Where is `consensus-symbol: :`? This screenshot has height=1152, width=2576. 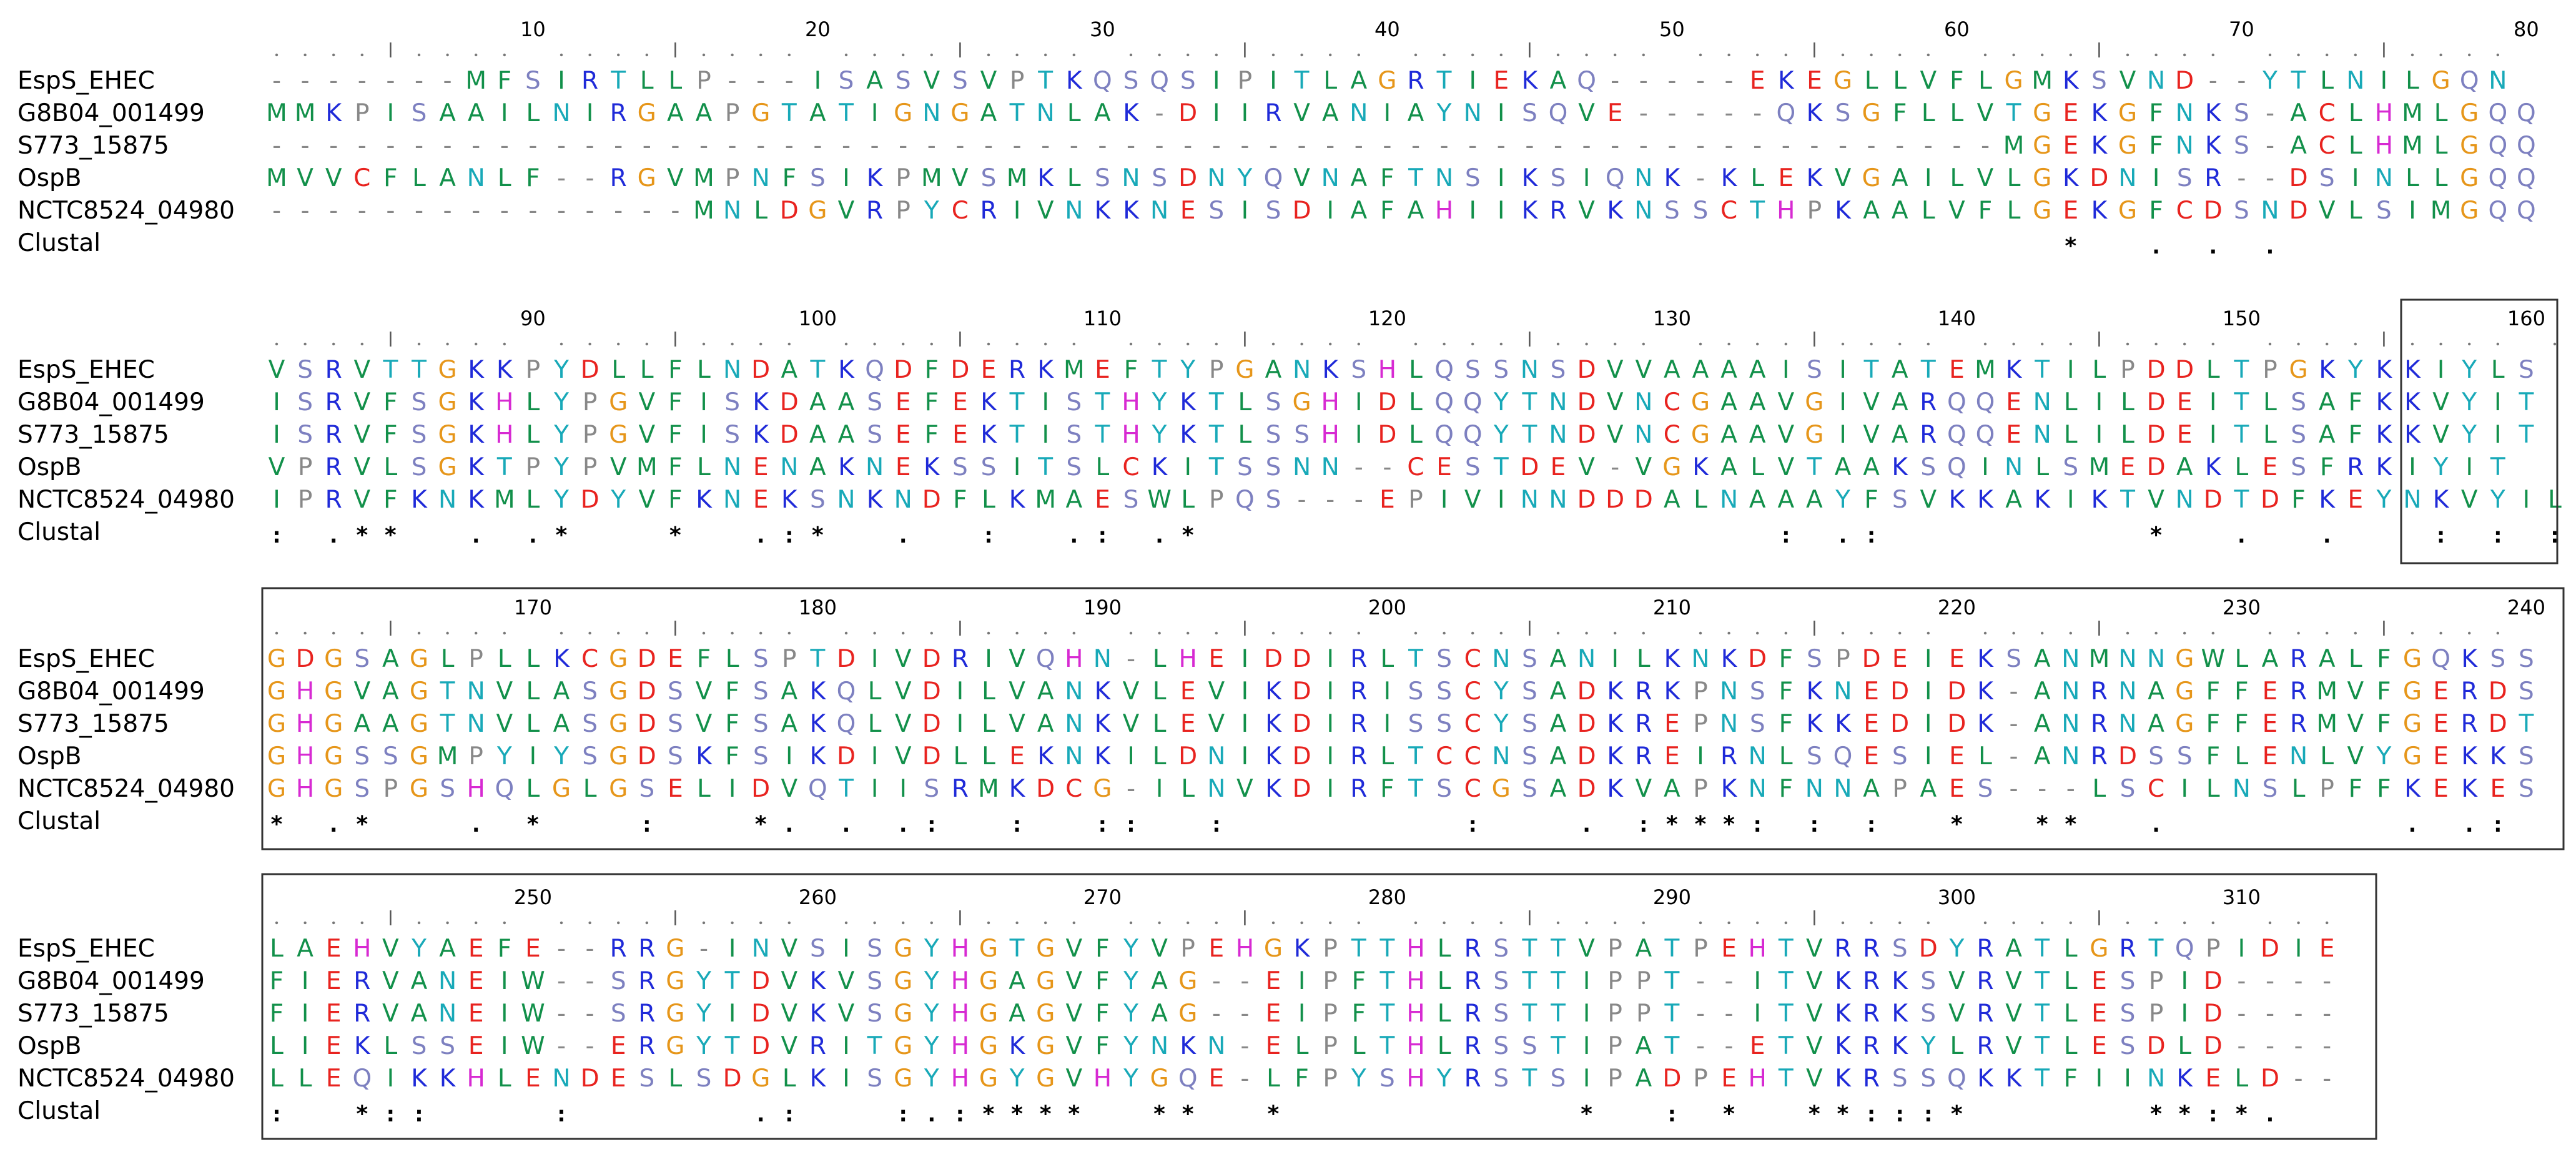 consensus-symbol: : is located at coordinates (1757, 824).